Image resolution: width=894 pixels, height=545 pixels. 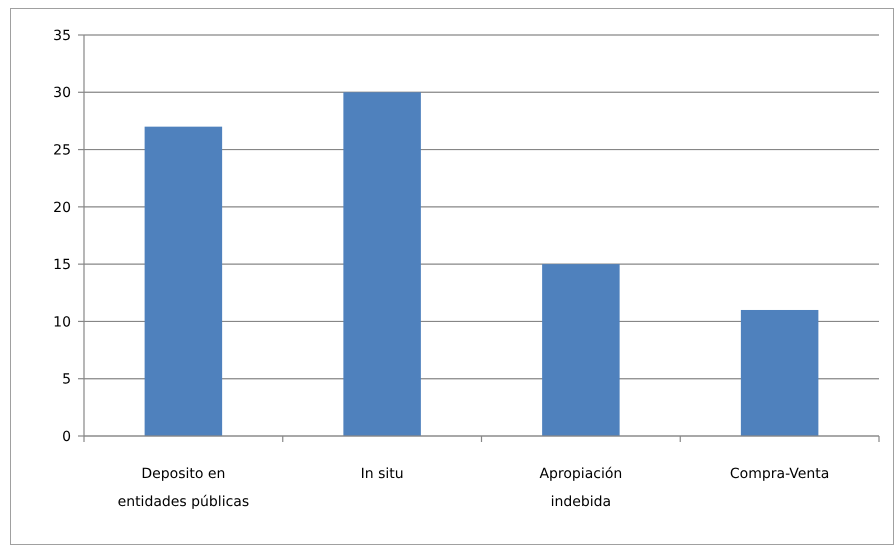 What do you see at coordinates (62, 208) in the screenshot?
I see `y-tick-label: 20` at bounding box center [62, 208].